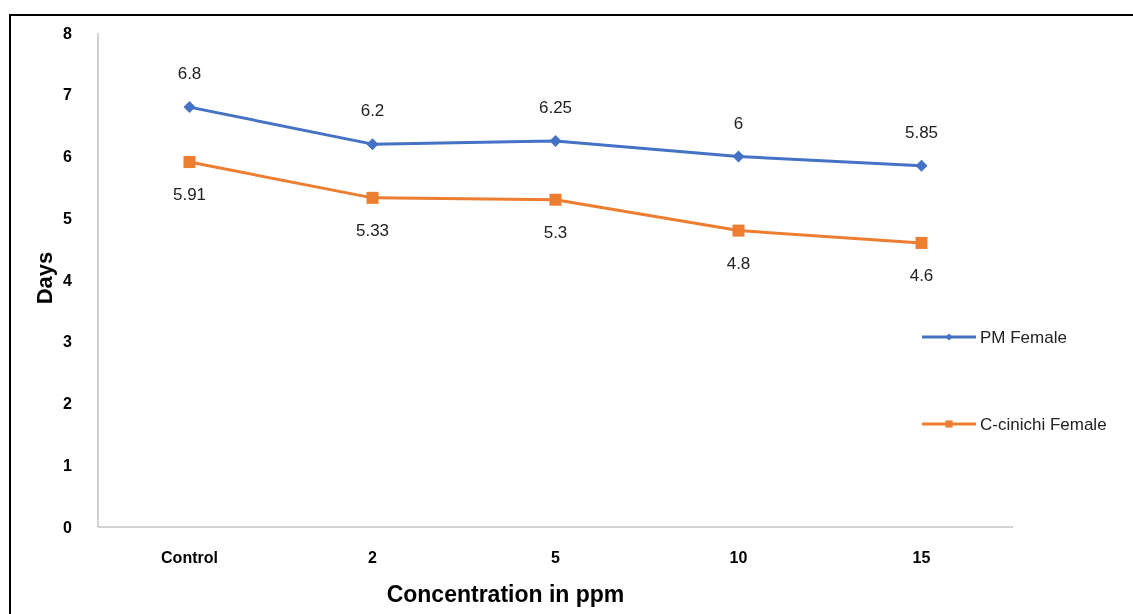 This screenshot has height=614, width=1133. I want to click on data-label: 5.33, so click(372, 230).